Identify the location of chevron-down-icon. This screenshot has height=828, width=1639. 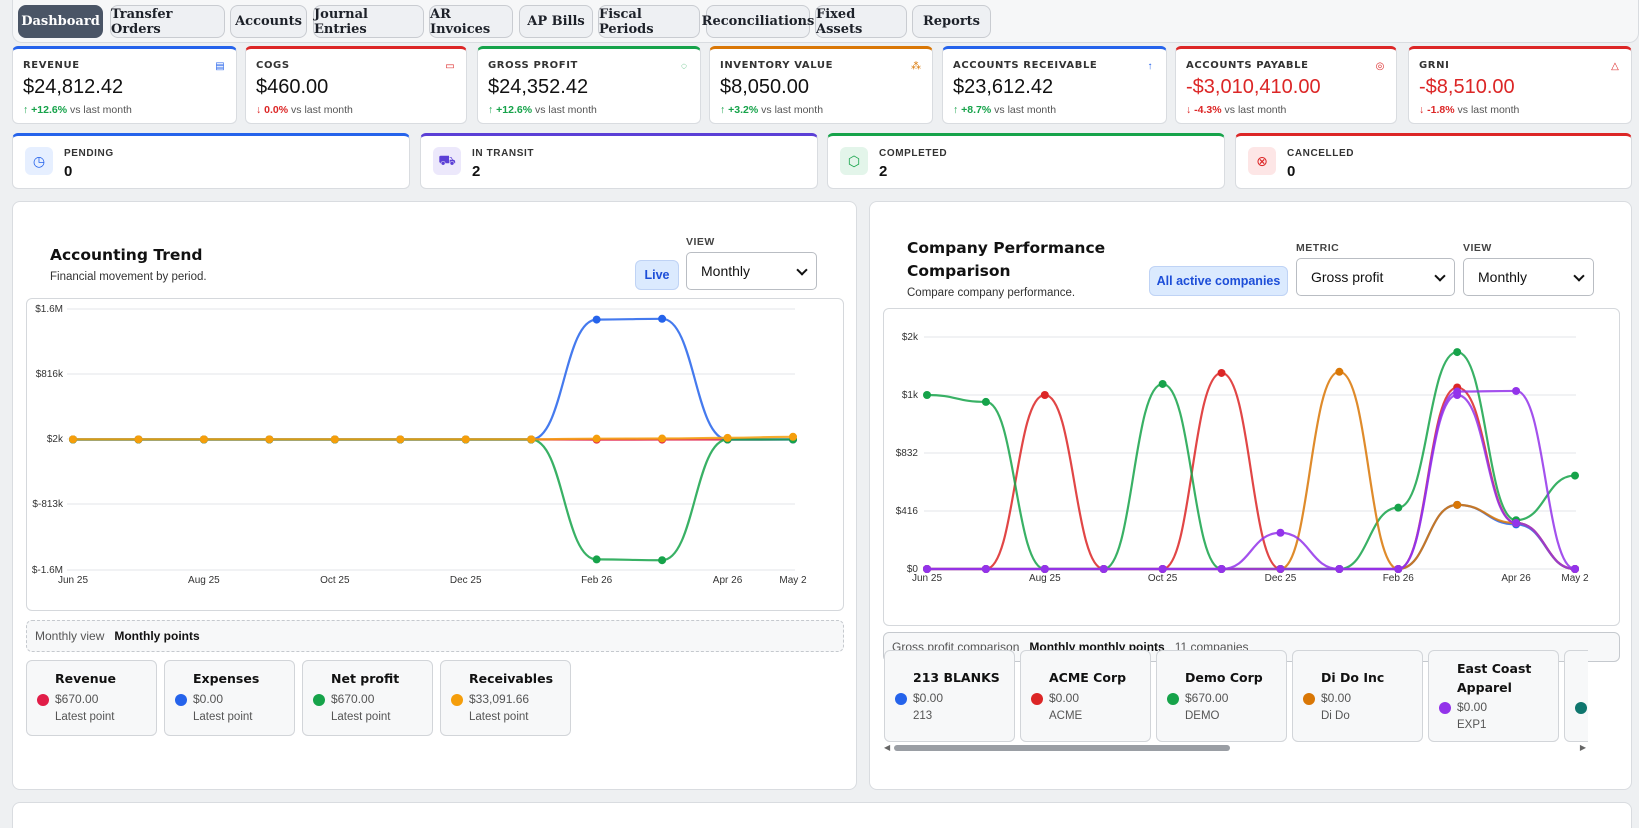
(1579, 276).